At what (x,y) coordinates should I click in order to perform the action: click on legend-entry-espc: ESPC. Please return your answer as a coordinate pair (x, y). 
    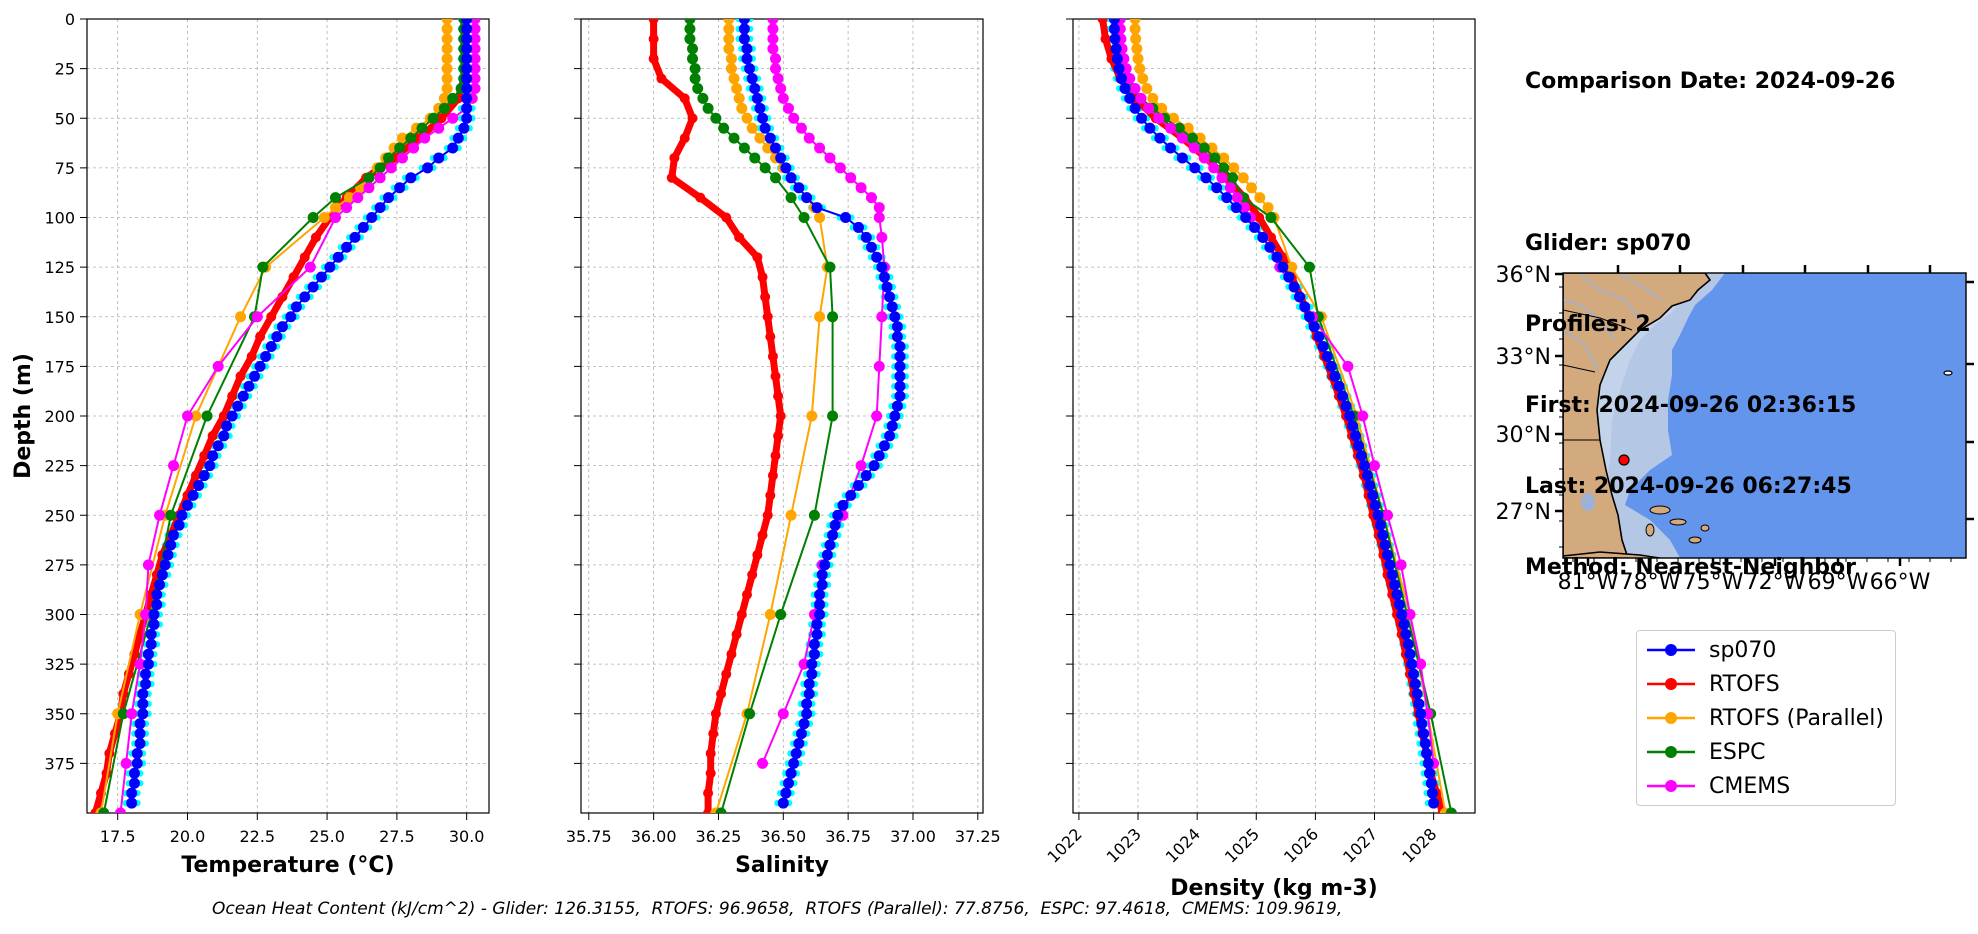
    Looking at the image, I should click on (1705, 752).